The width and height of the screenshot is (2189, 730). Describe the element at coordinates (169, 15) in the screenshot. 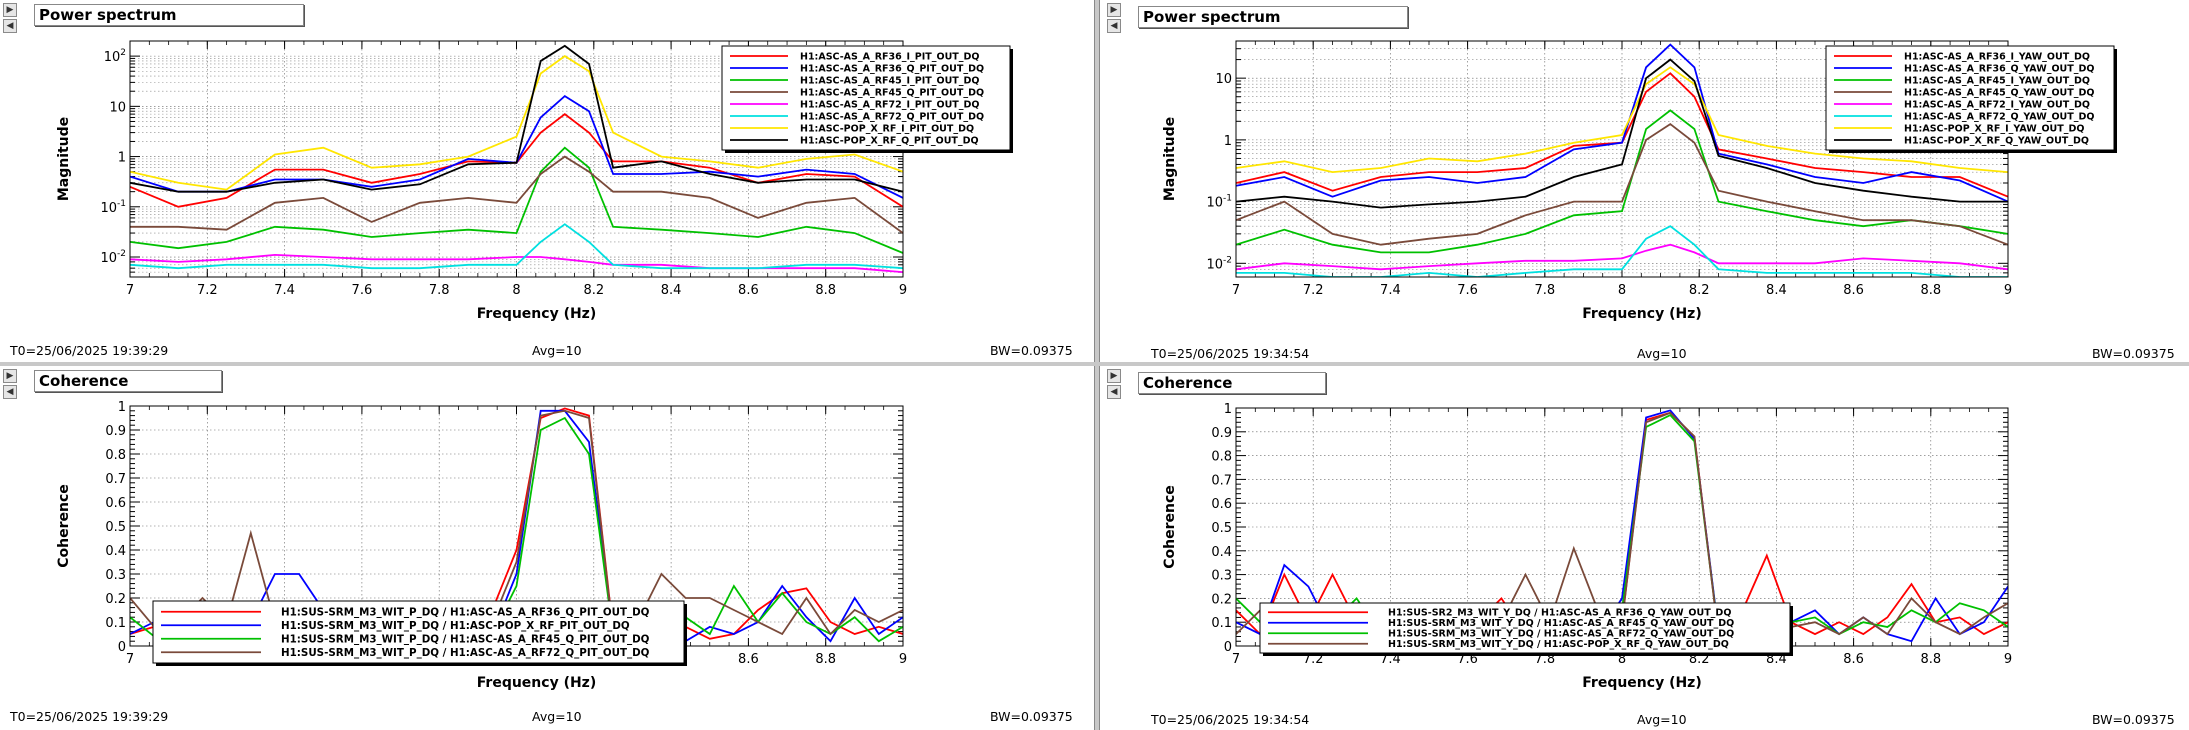

I see `panel-title: Power spectrum` at that location.